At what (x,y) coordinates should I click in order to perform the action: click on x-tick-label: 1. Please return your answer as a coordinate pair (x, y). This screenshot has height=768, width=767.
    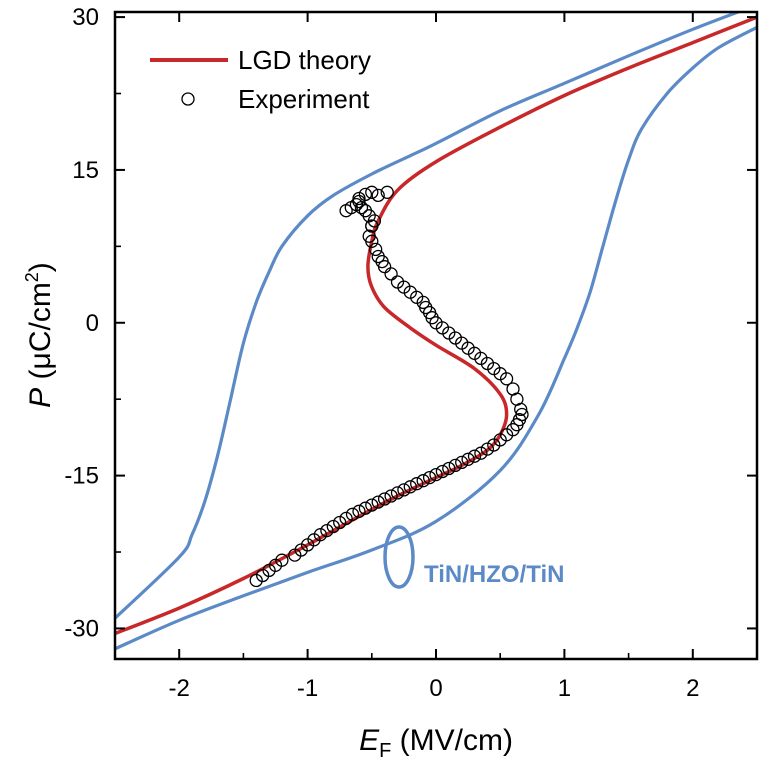
    Looking at the image, I should click on (564, 688).